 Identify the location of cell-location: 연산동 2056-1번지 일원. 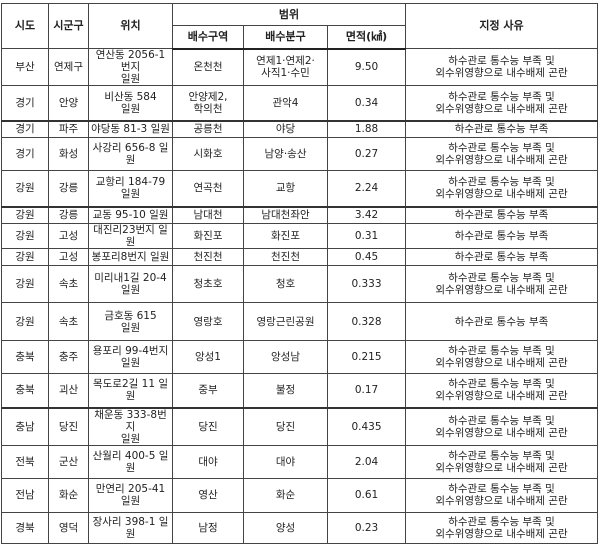
(130, 67).